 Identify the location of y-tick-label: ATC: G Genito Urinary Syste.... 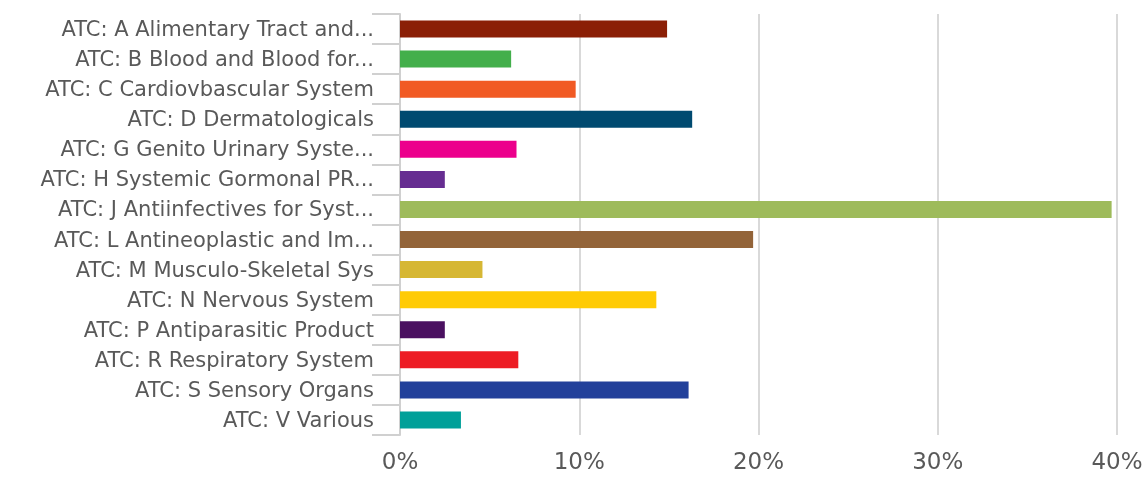
(217, 149).